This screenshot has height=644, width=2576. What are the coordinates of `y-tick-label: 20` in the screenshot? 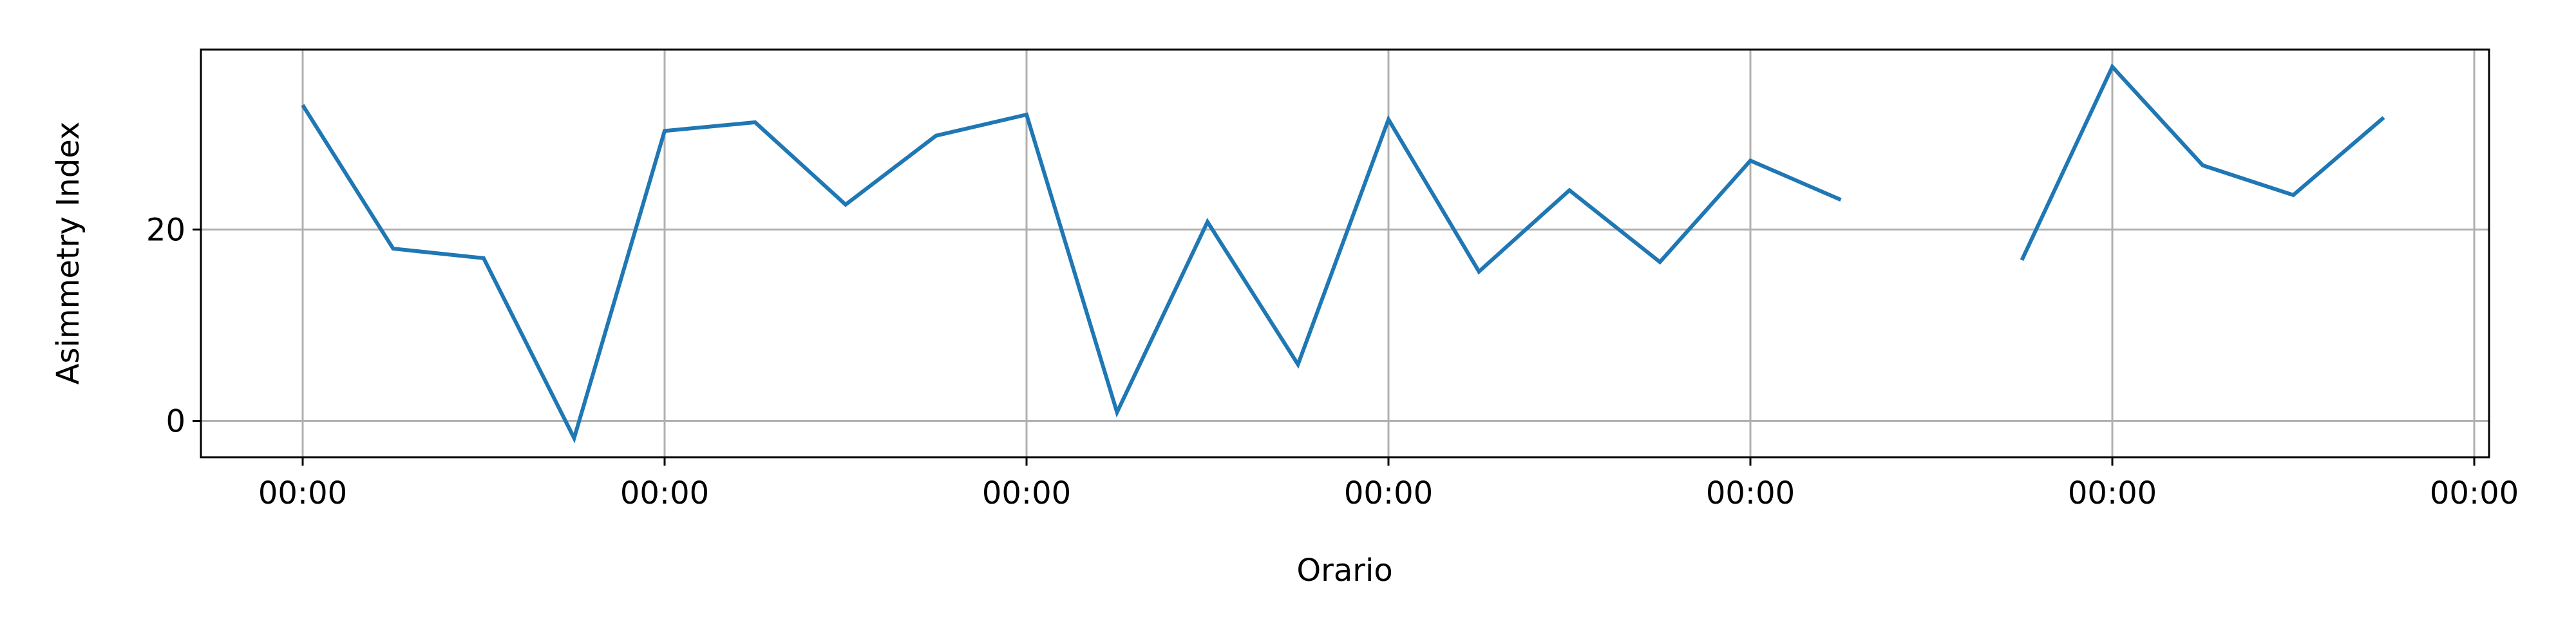 It's located at (166, 230).